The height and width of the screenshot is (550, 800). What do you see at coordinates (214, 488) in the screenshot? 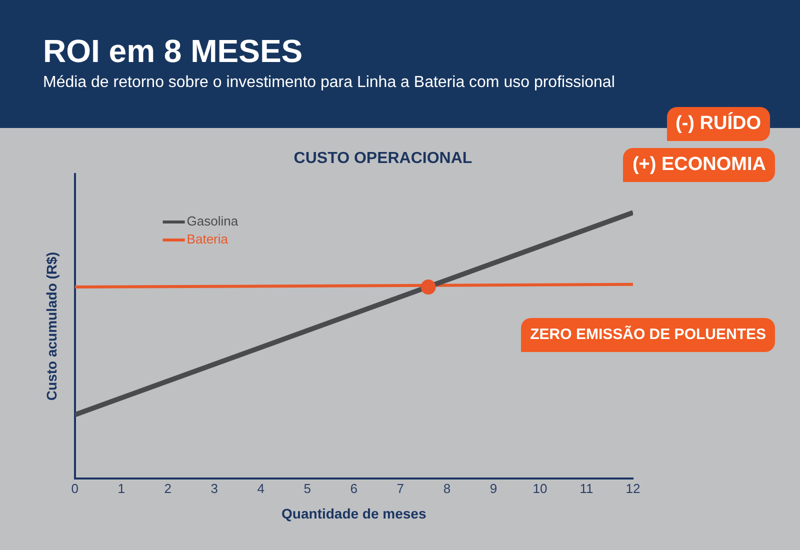
I see `x-tick-label: 3` at bounding box center [214, 488].